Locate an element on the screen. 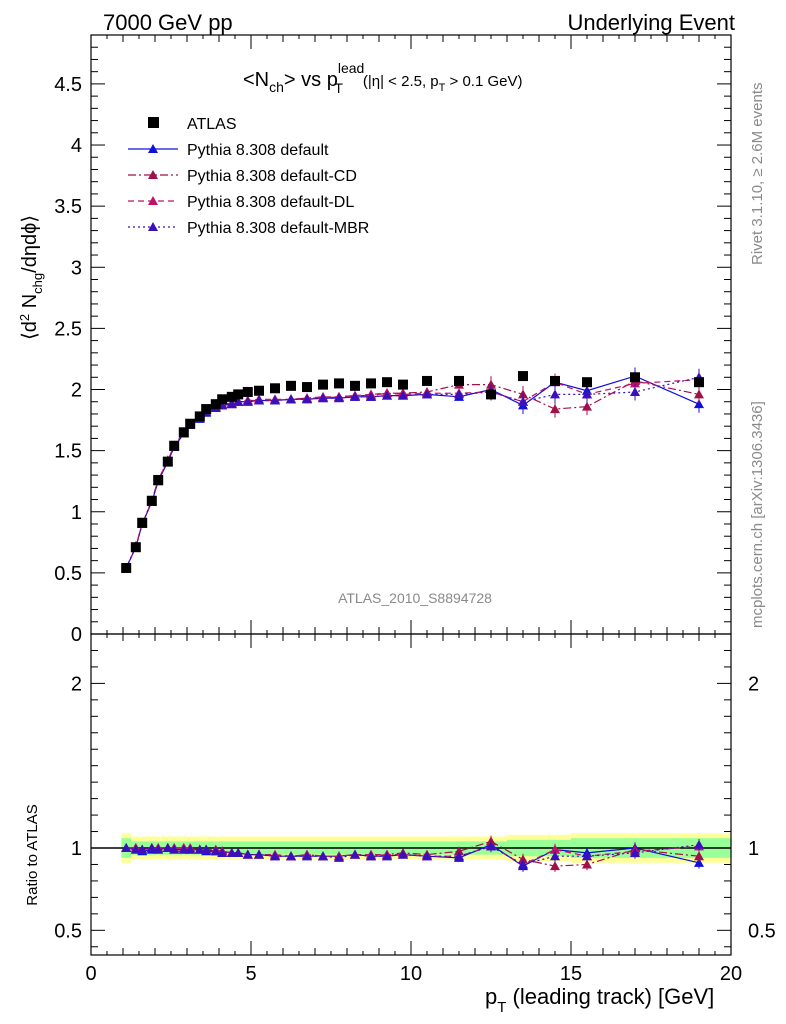  legend-entry-4: Pythia 8.308 default-MBR is located at coordinates (248, 228).